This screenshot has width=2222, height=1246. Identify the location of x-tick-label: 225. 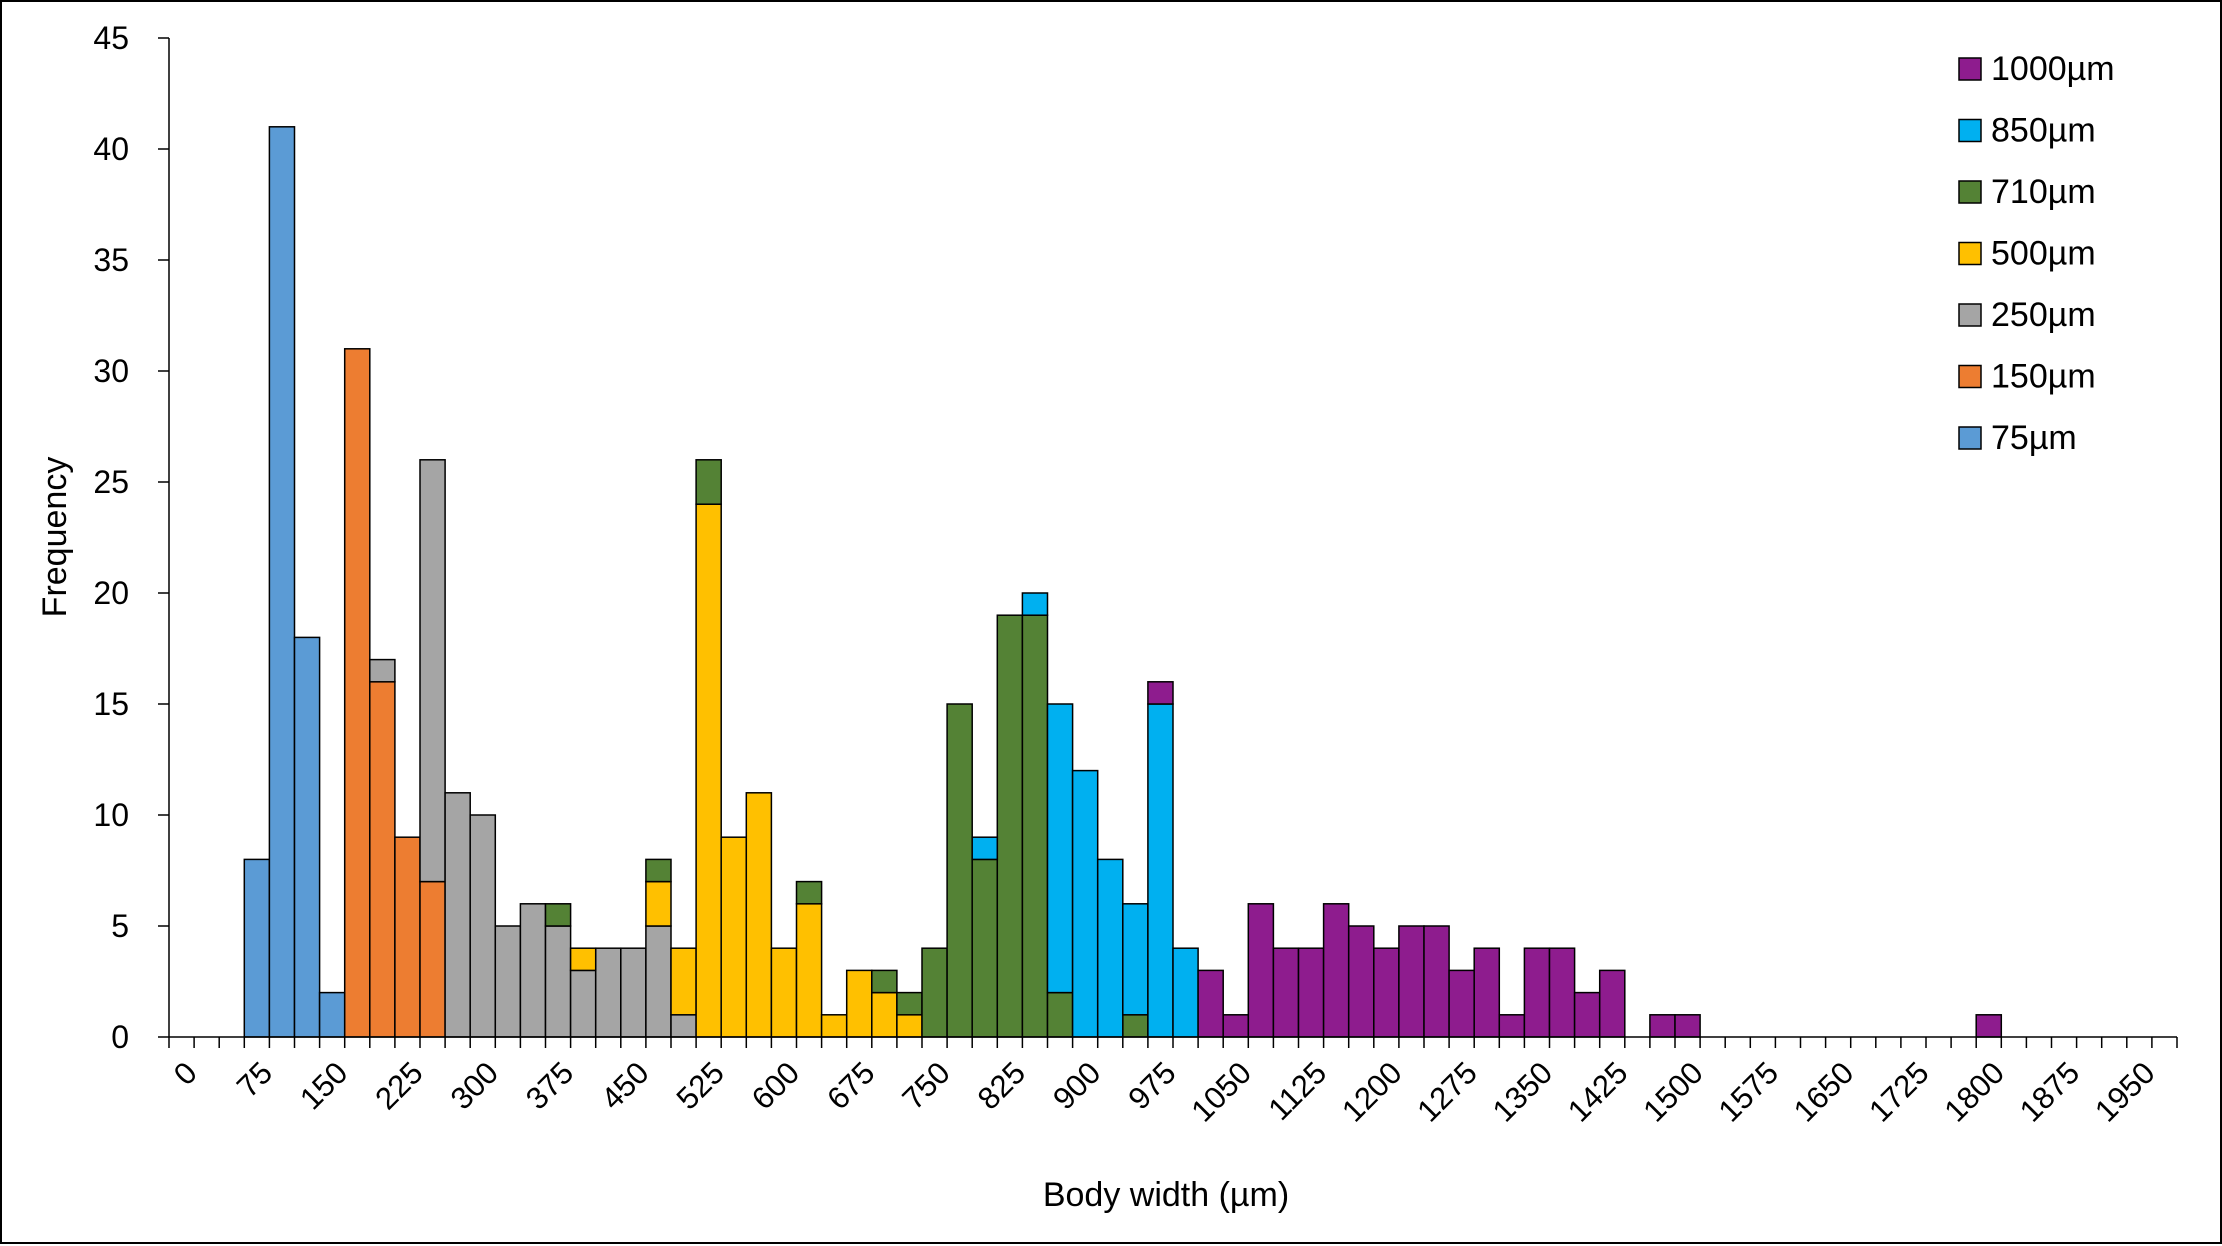
(398, 1085).